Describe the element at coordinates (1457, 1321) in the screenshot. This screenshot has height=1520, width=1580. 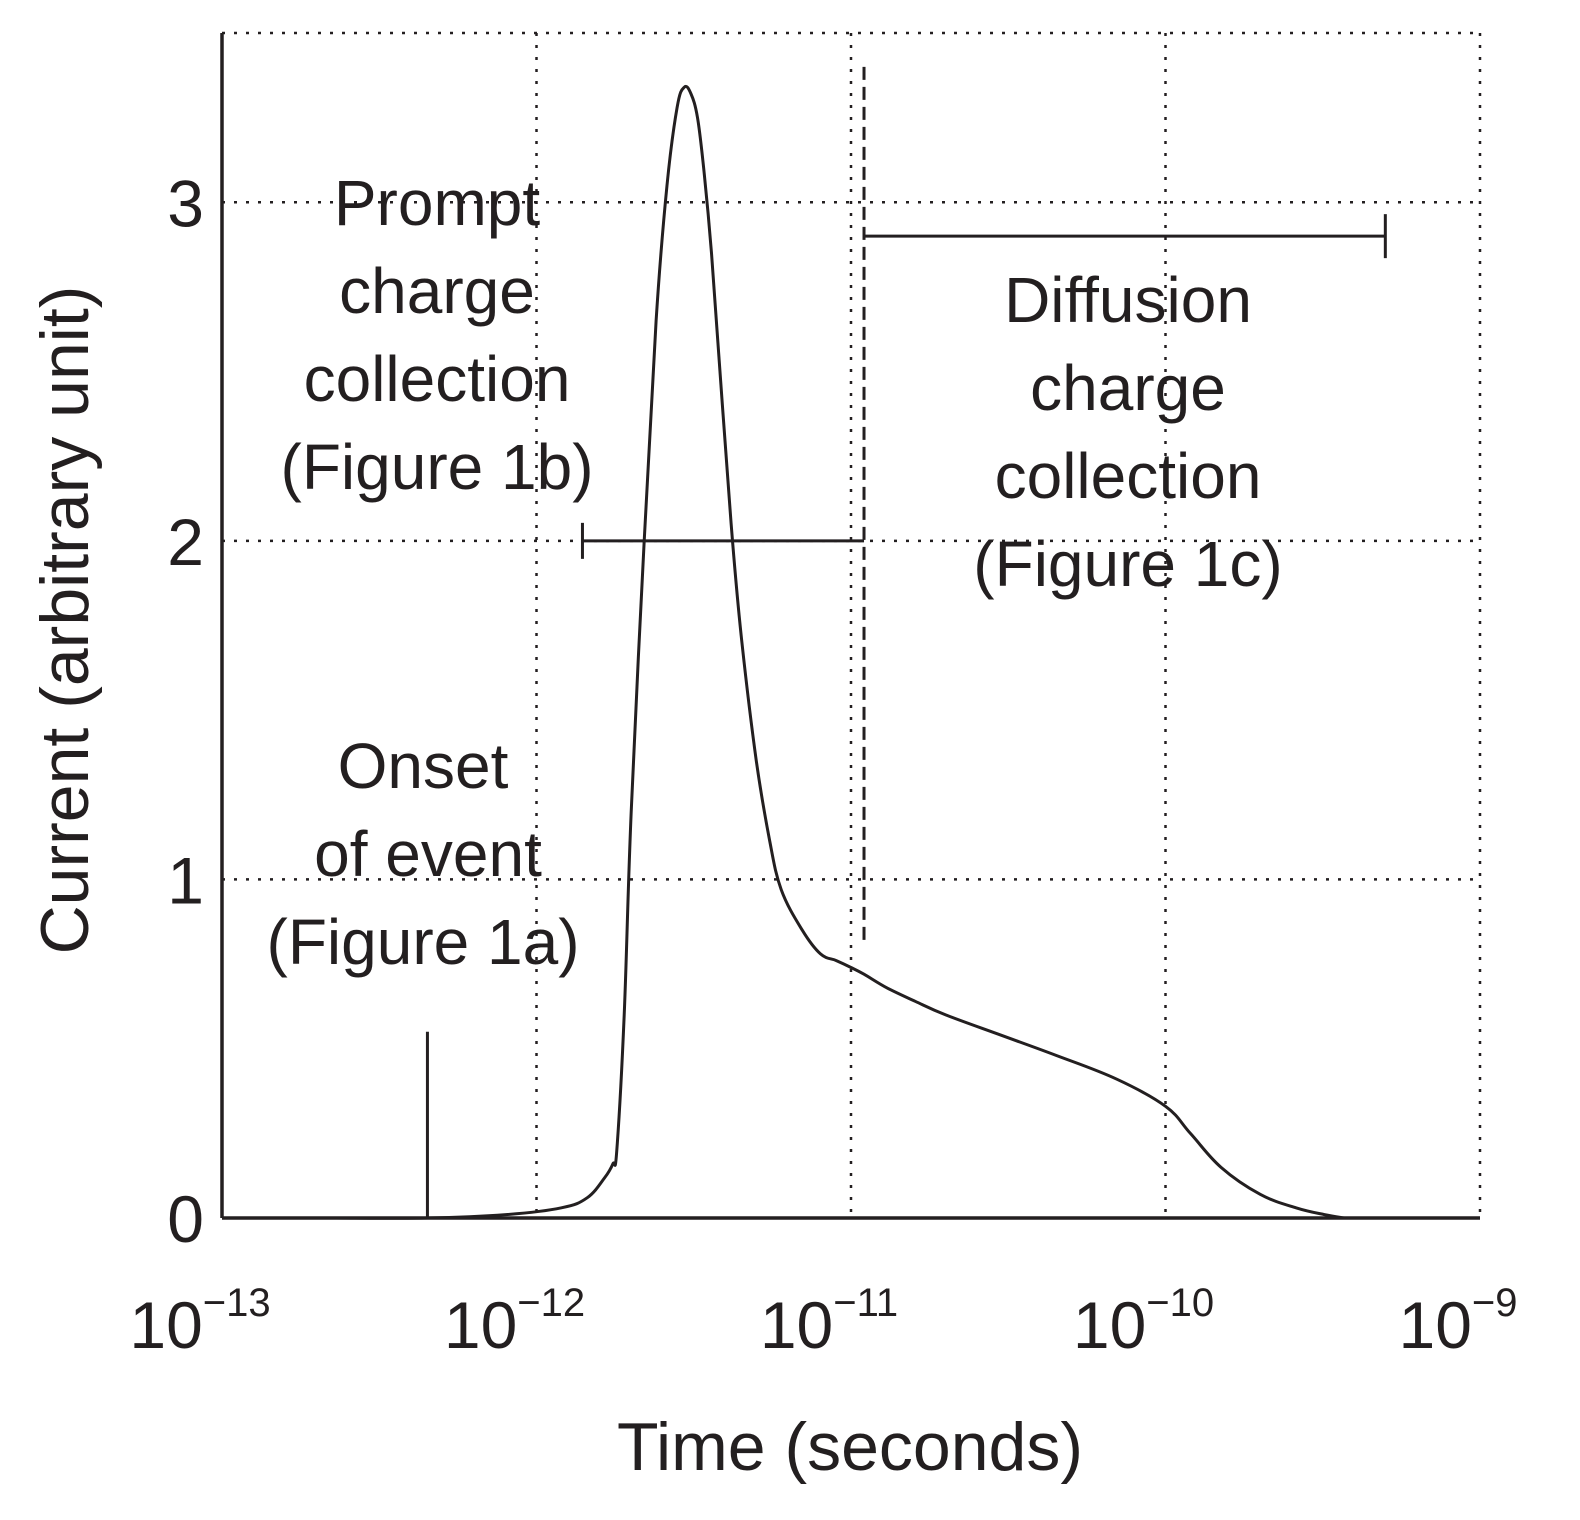
I see `x-tick-label: 10−9` at that location.